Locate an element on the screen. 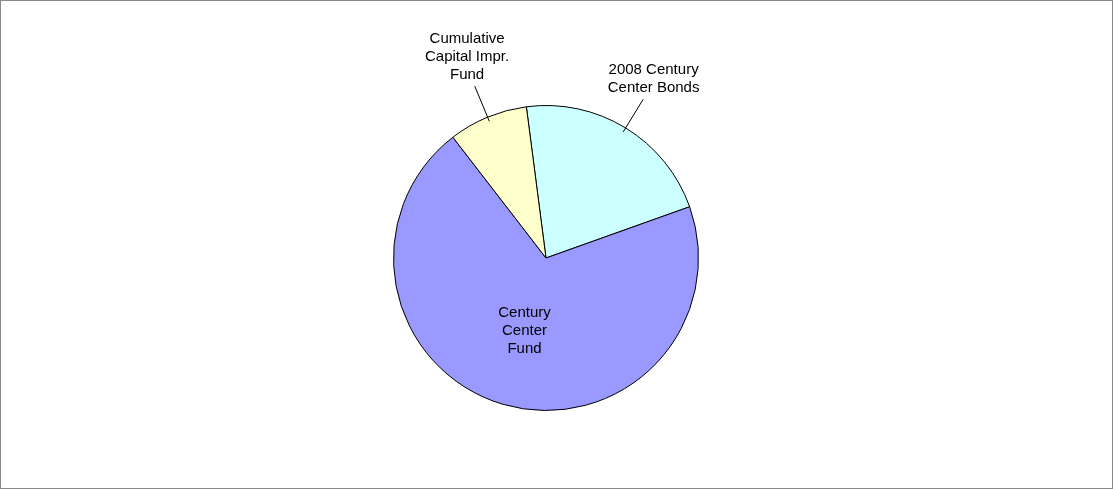  slice-label: Century Center Fund is located at coordinates (525, 330).